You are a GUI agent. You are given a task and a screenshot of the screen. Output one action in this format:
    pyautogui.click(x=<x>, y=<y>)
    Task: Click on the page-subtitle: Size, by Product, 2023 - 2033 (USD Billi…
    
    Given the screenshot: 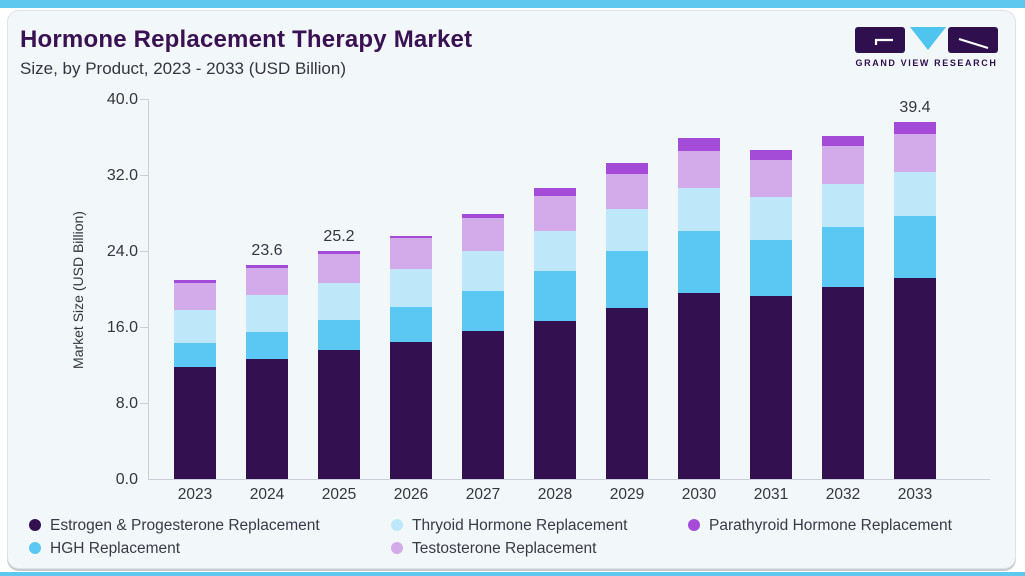 What is the action you would take?
    pyautogui.click(x=183, y=68)
    